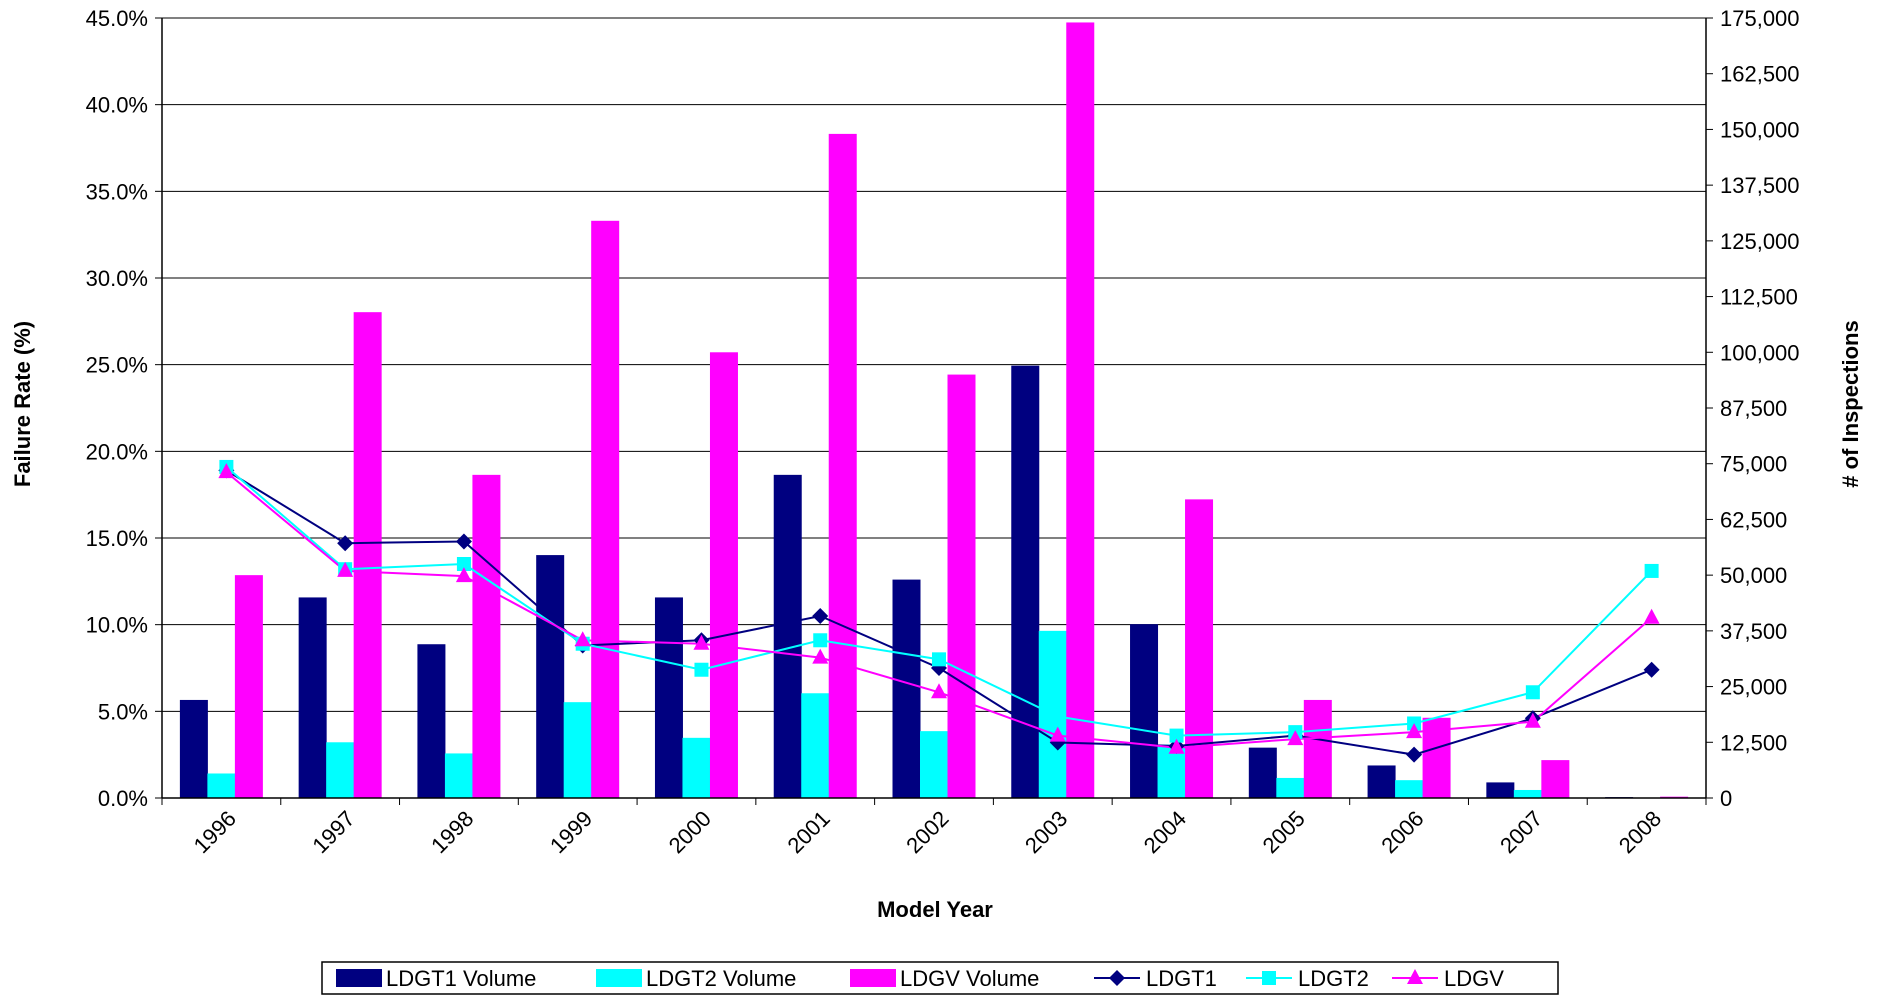 Image resolution: width=1879 pixels, height=996 pixels. What do you see at coordinates (1753, 575) in the screenshot?
I see `right-tick-label: 50,000` at bounding box center [1753, 575].